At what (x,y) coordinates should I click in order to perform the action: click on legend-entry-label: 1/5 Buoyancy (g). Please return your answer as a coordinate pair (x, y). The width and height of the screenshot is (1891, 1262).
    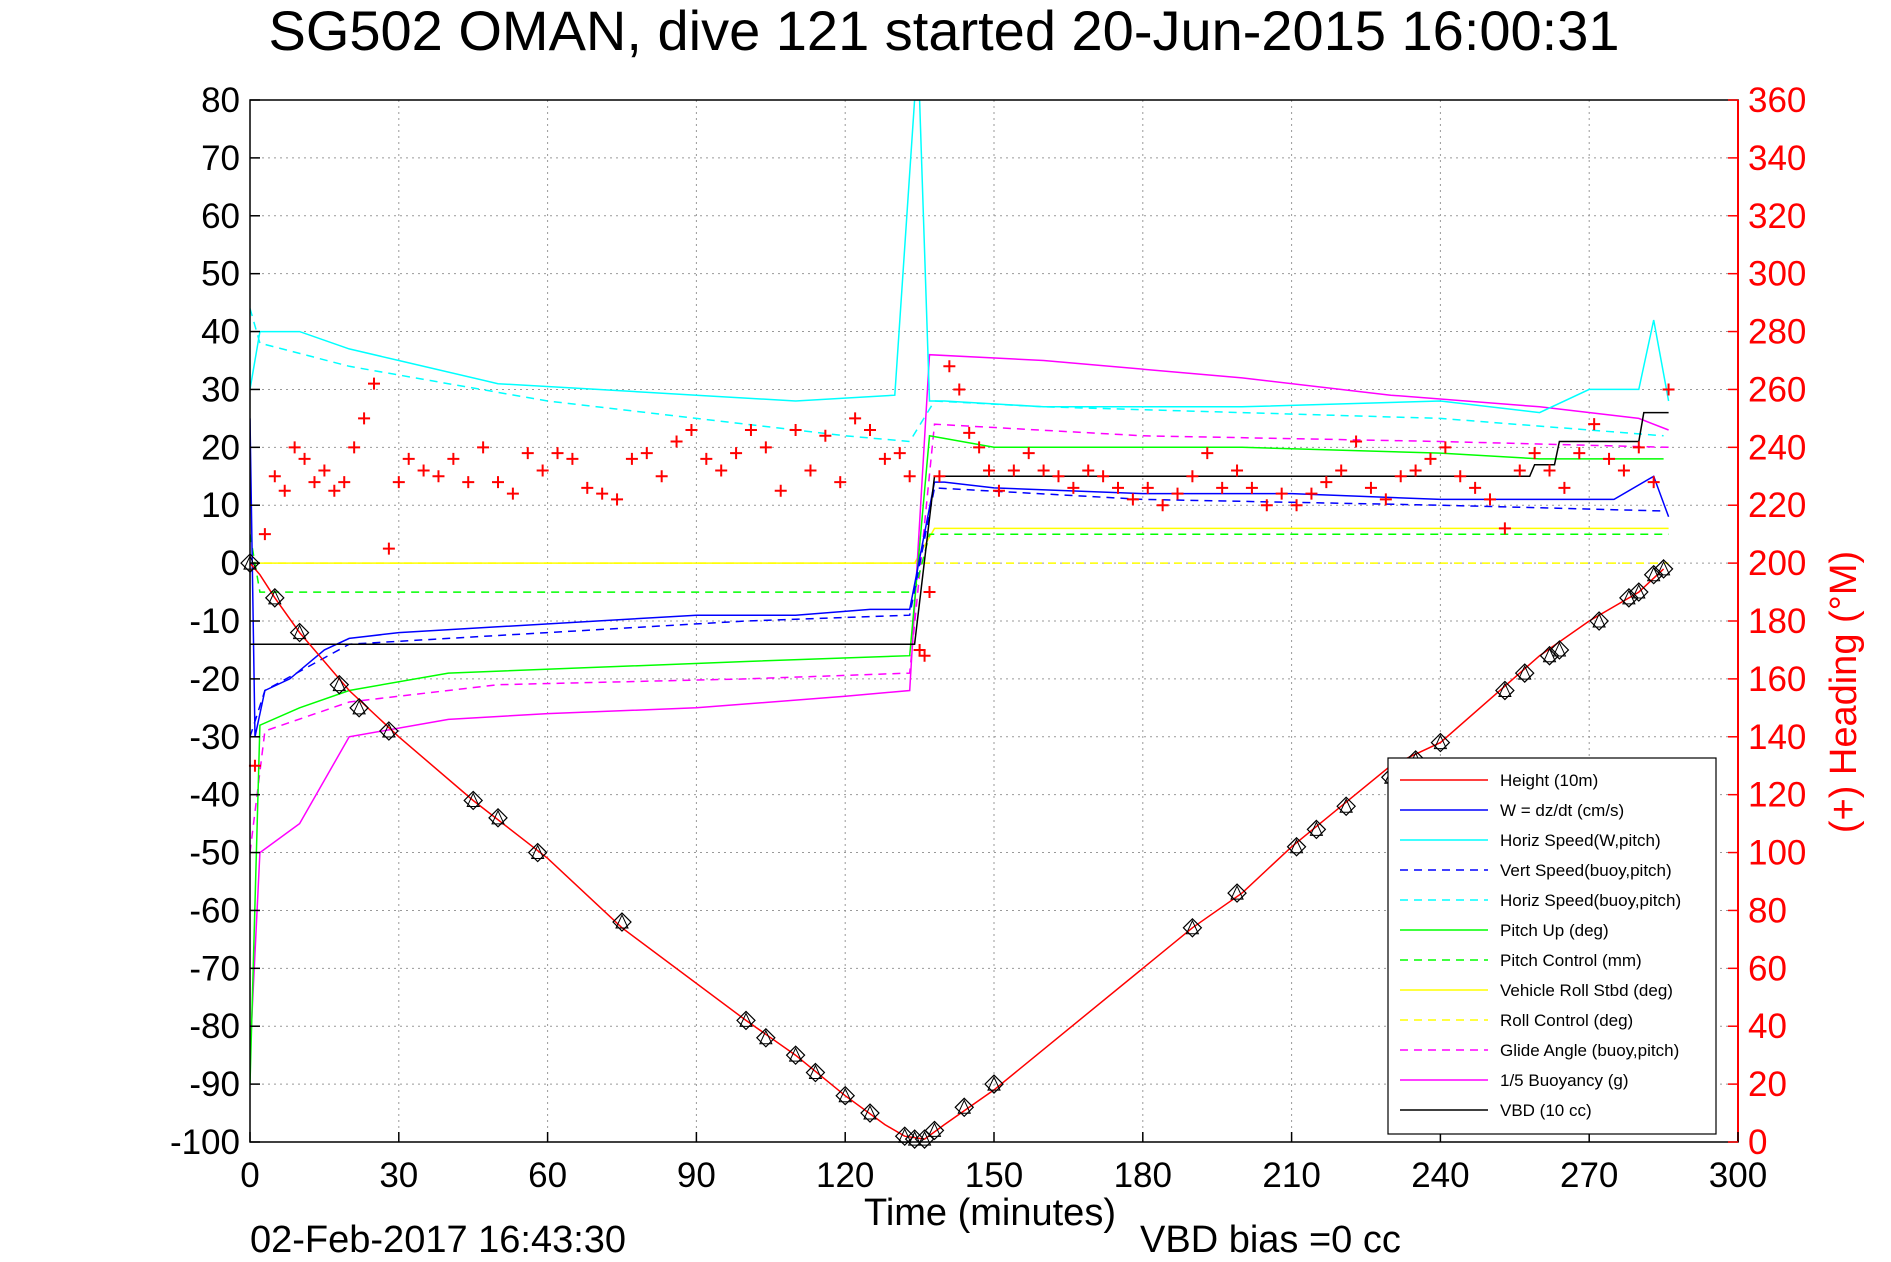
    Looking at the image, I should click on (1564, 1080).